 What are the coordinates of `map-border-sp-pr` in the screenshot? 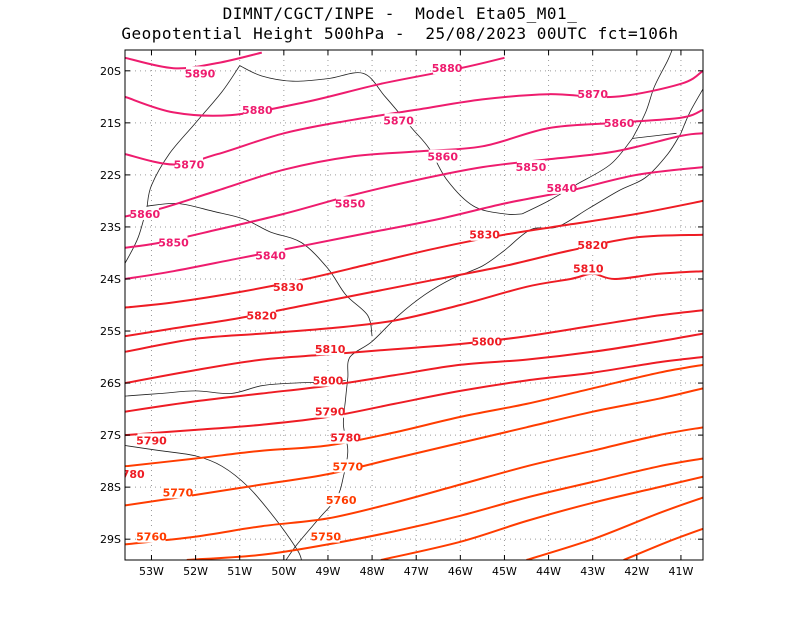 It's located at (260, 269).